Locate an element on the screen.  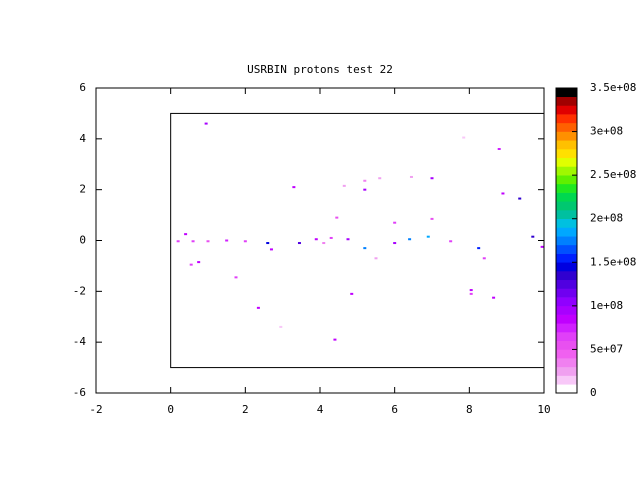
y-tick-label: 6 is located at coordinates (82, 87).